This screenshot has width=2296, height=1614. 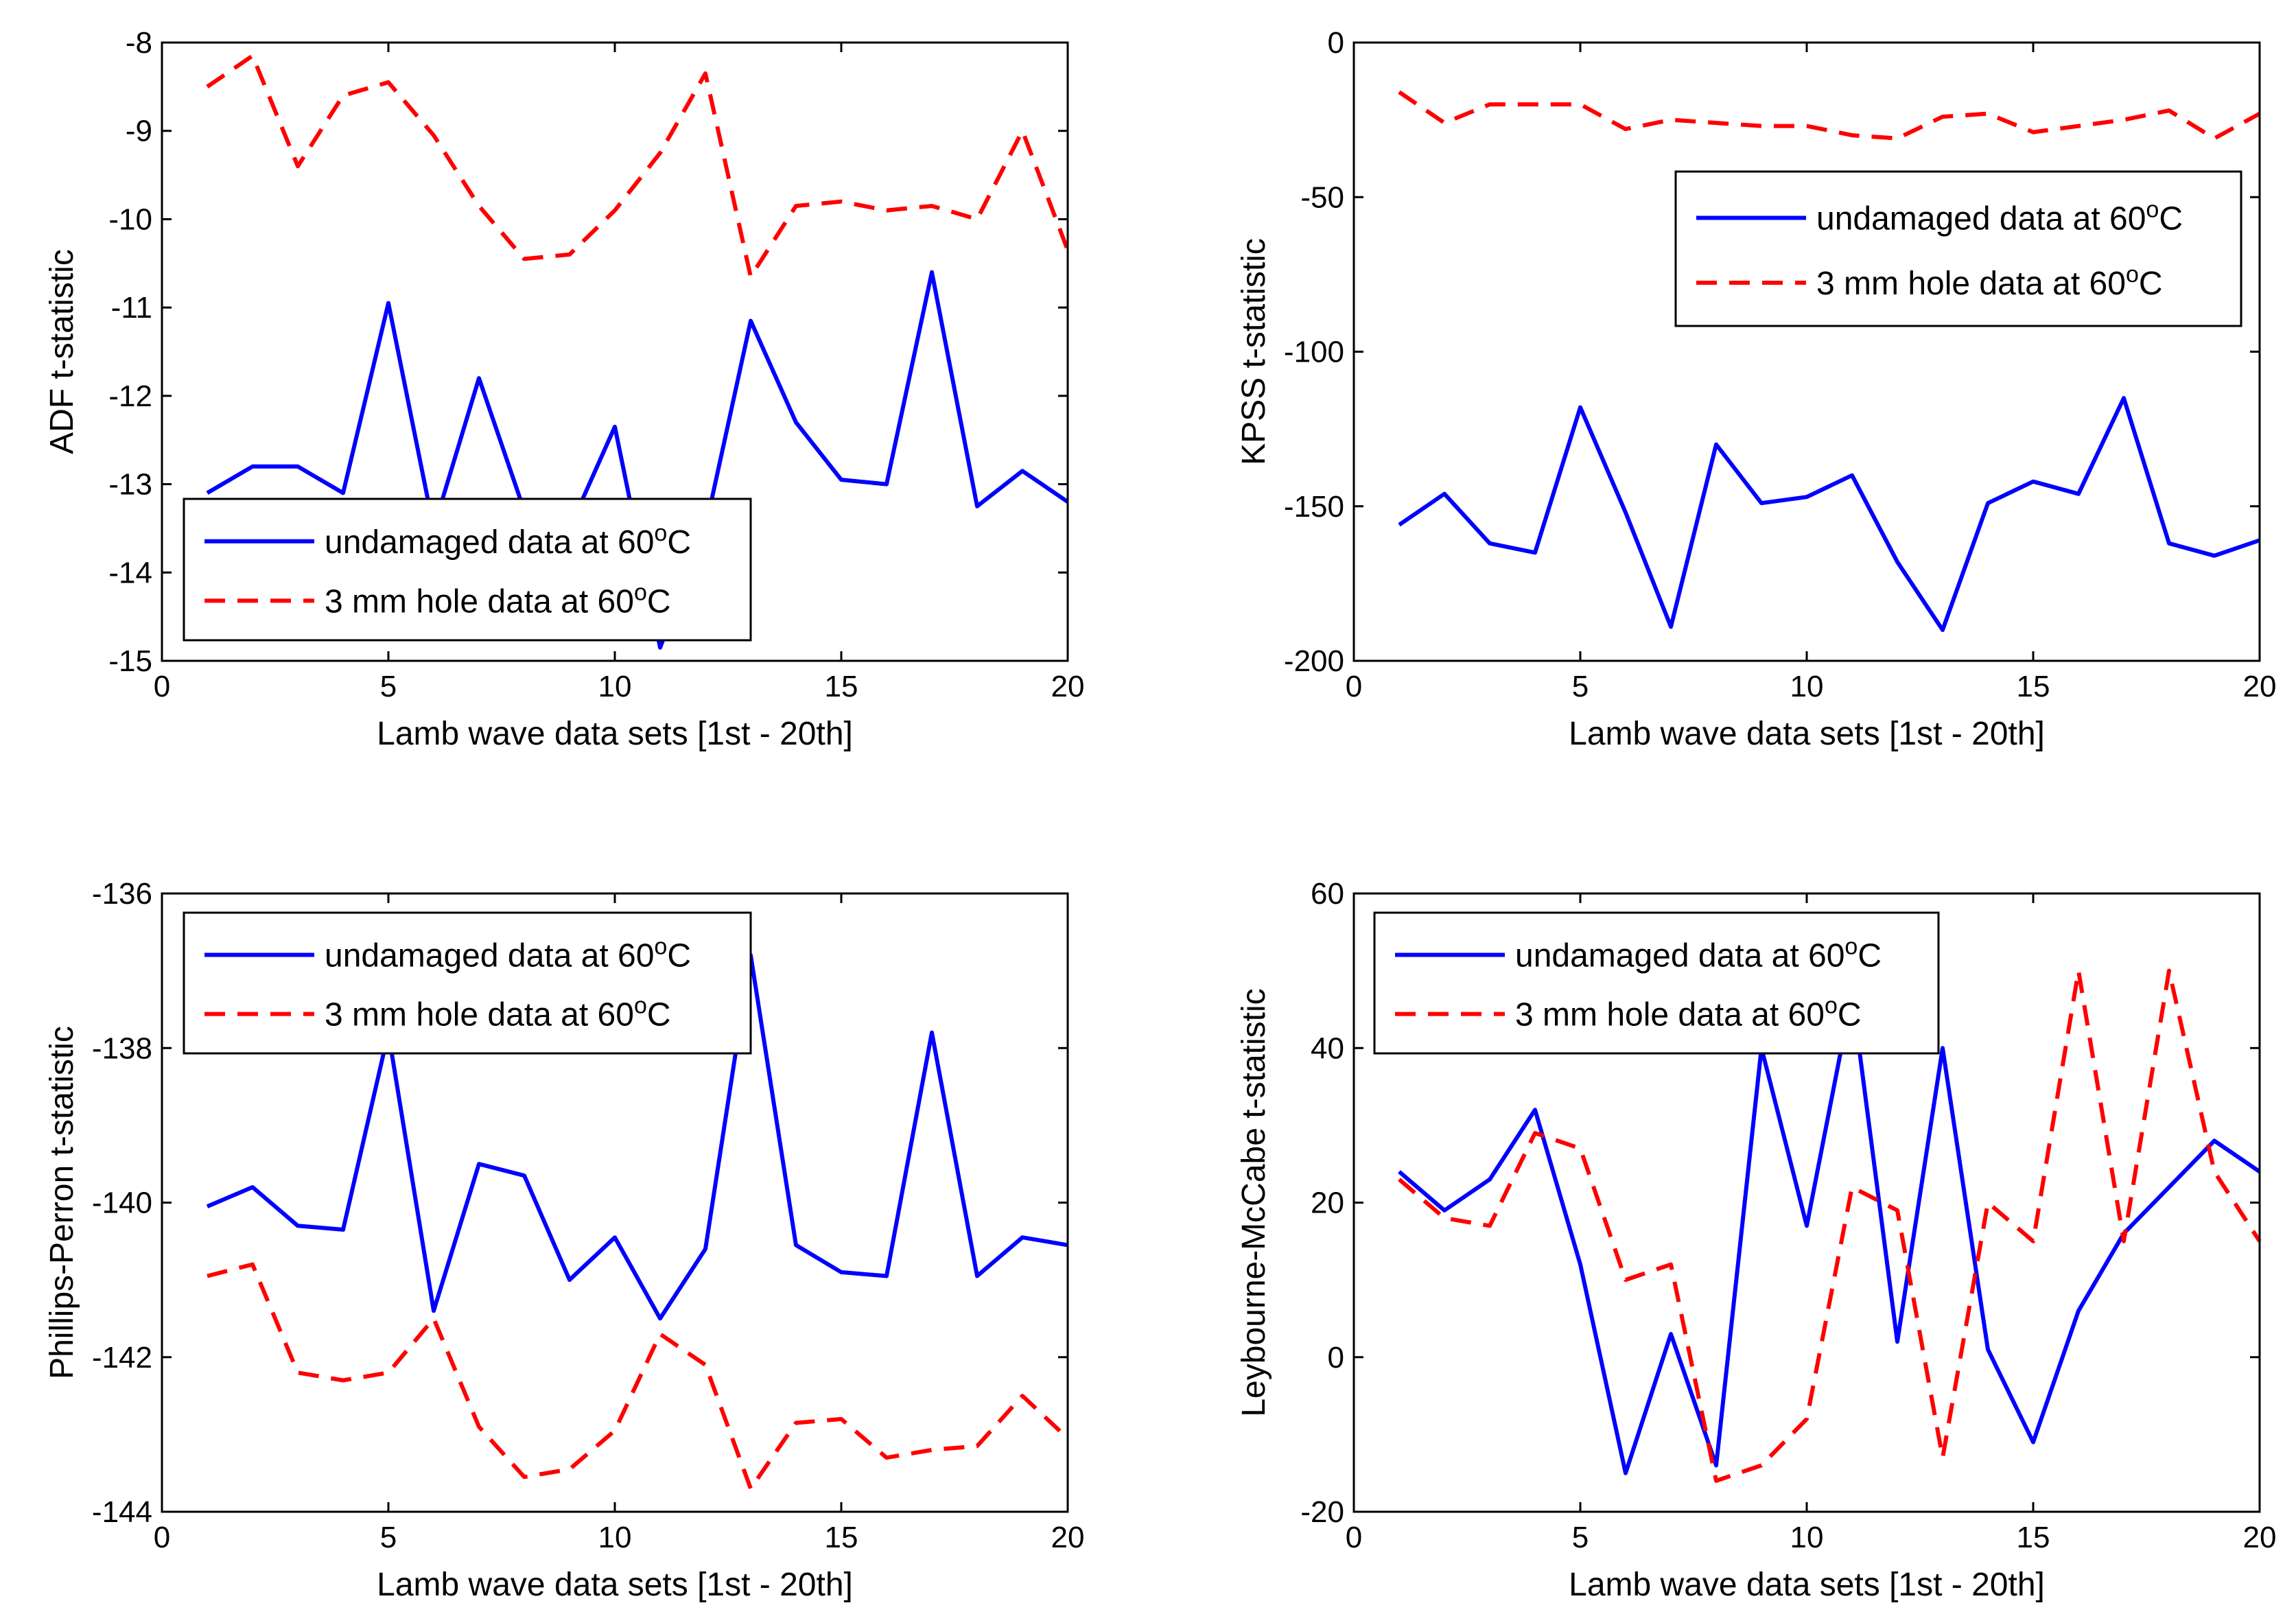 I want to click on y-tick-label: -50, so click(x=1322, y=197).